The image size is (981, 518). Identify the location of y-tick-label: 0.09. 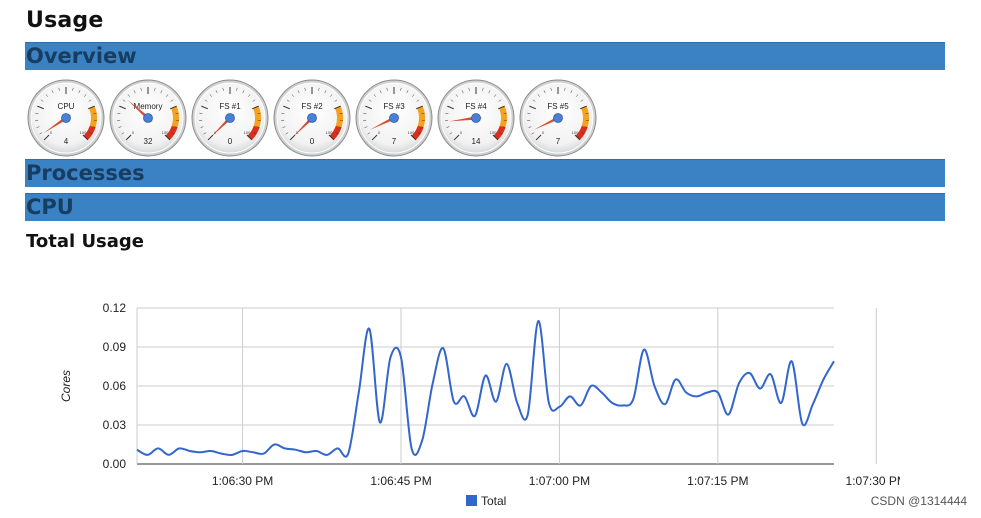
(115, 347).